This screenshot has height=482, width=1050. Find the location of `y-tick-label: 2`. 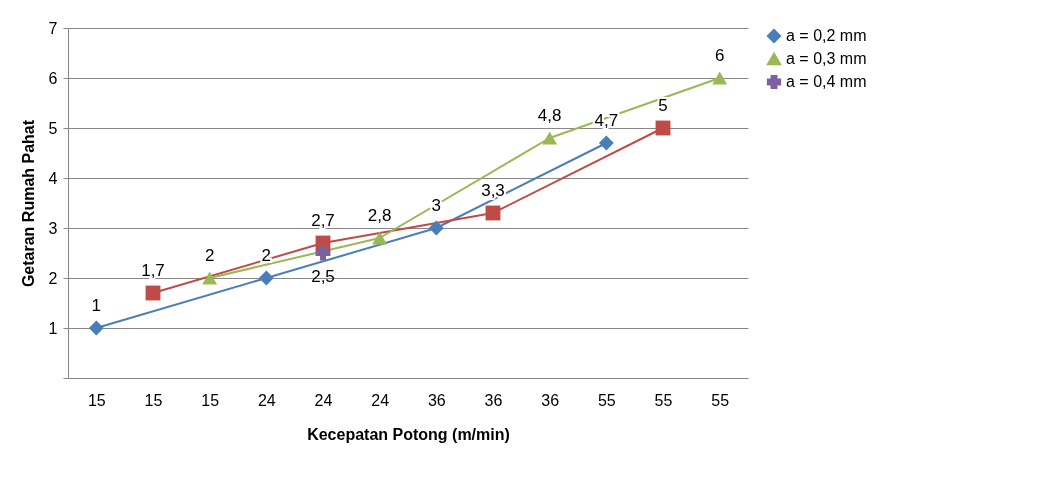

y-tick-label: 2 is located at coordinates (53, 278).